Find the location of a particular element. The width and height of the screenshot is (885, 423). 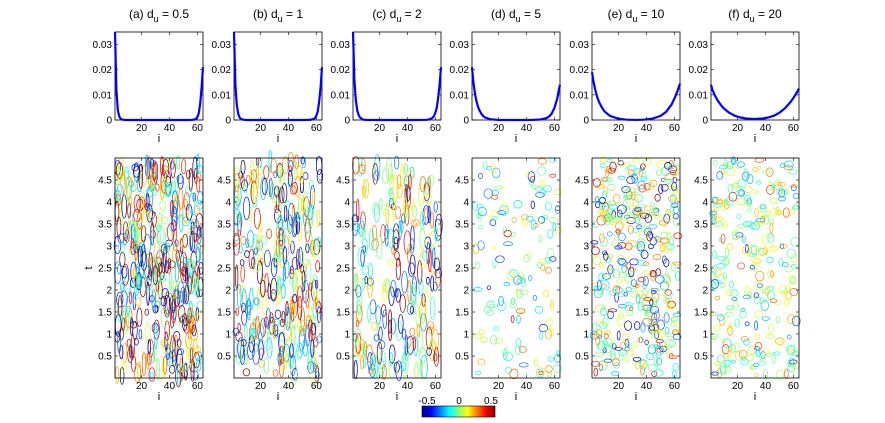

x-tick-label: 20 is located at coordinates (142, 386).